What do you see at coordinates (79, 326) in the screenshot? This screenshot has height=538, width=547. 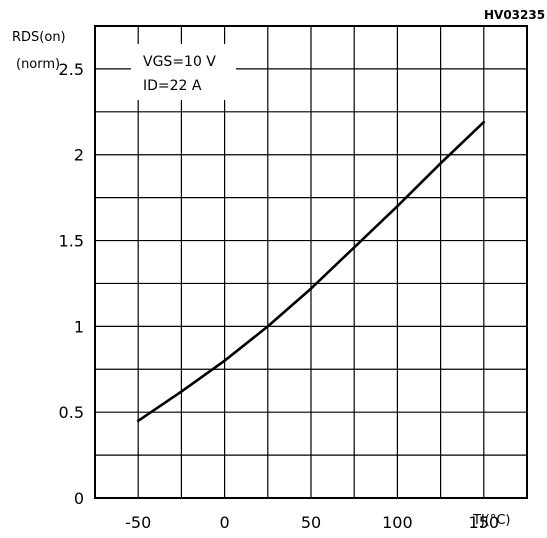 I see `y-tick-label: 1` at bounding box center [79, 326].